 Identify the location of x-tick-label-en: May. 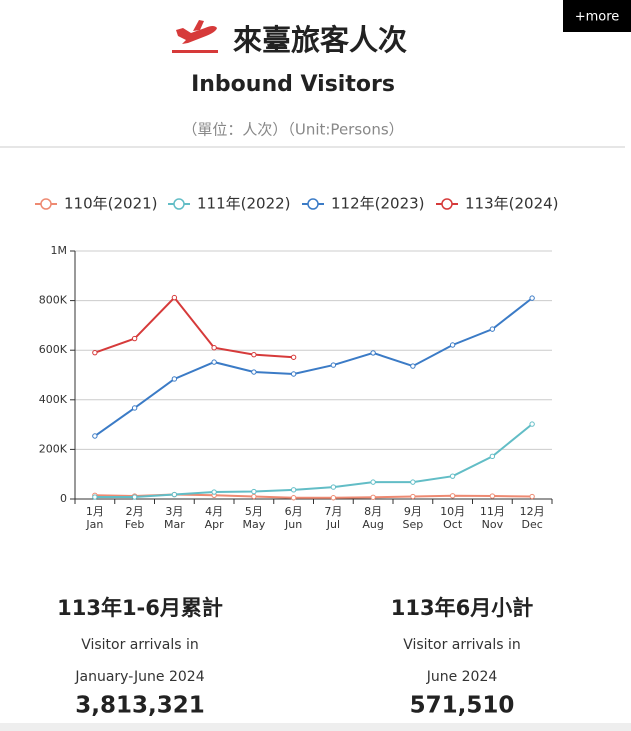
(254, 524).